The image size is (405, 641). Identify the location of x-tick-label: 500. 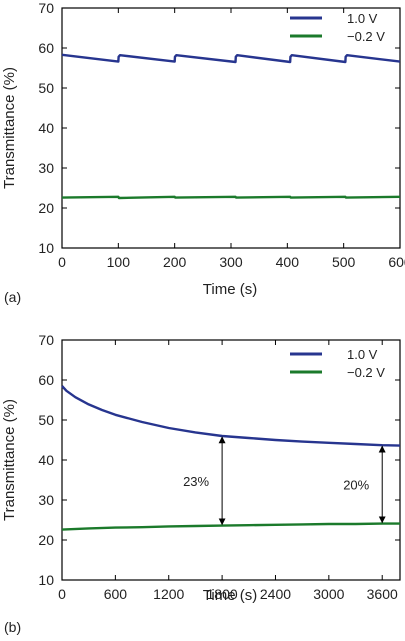
(344, 262).